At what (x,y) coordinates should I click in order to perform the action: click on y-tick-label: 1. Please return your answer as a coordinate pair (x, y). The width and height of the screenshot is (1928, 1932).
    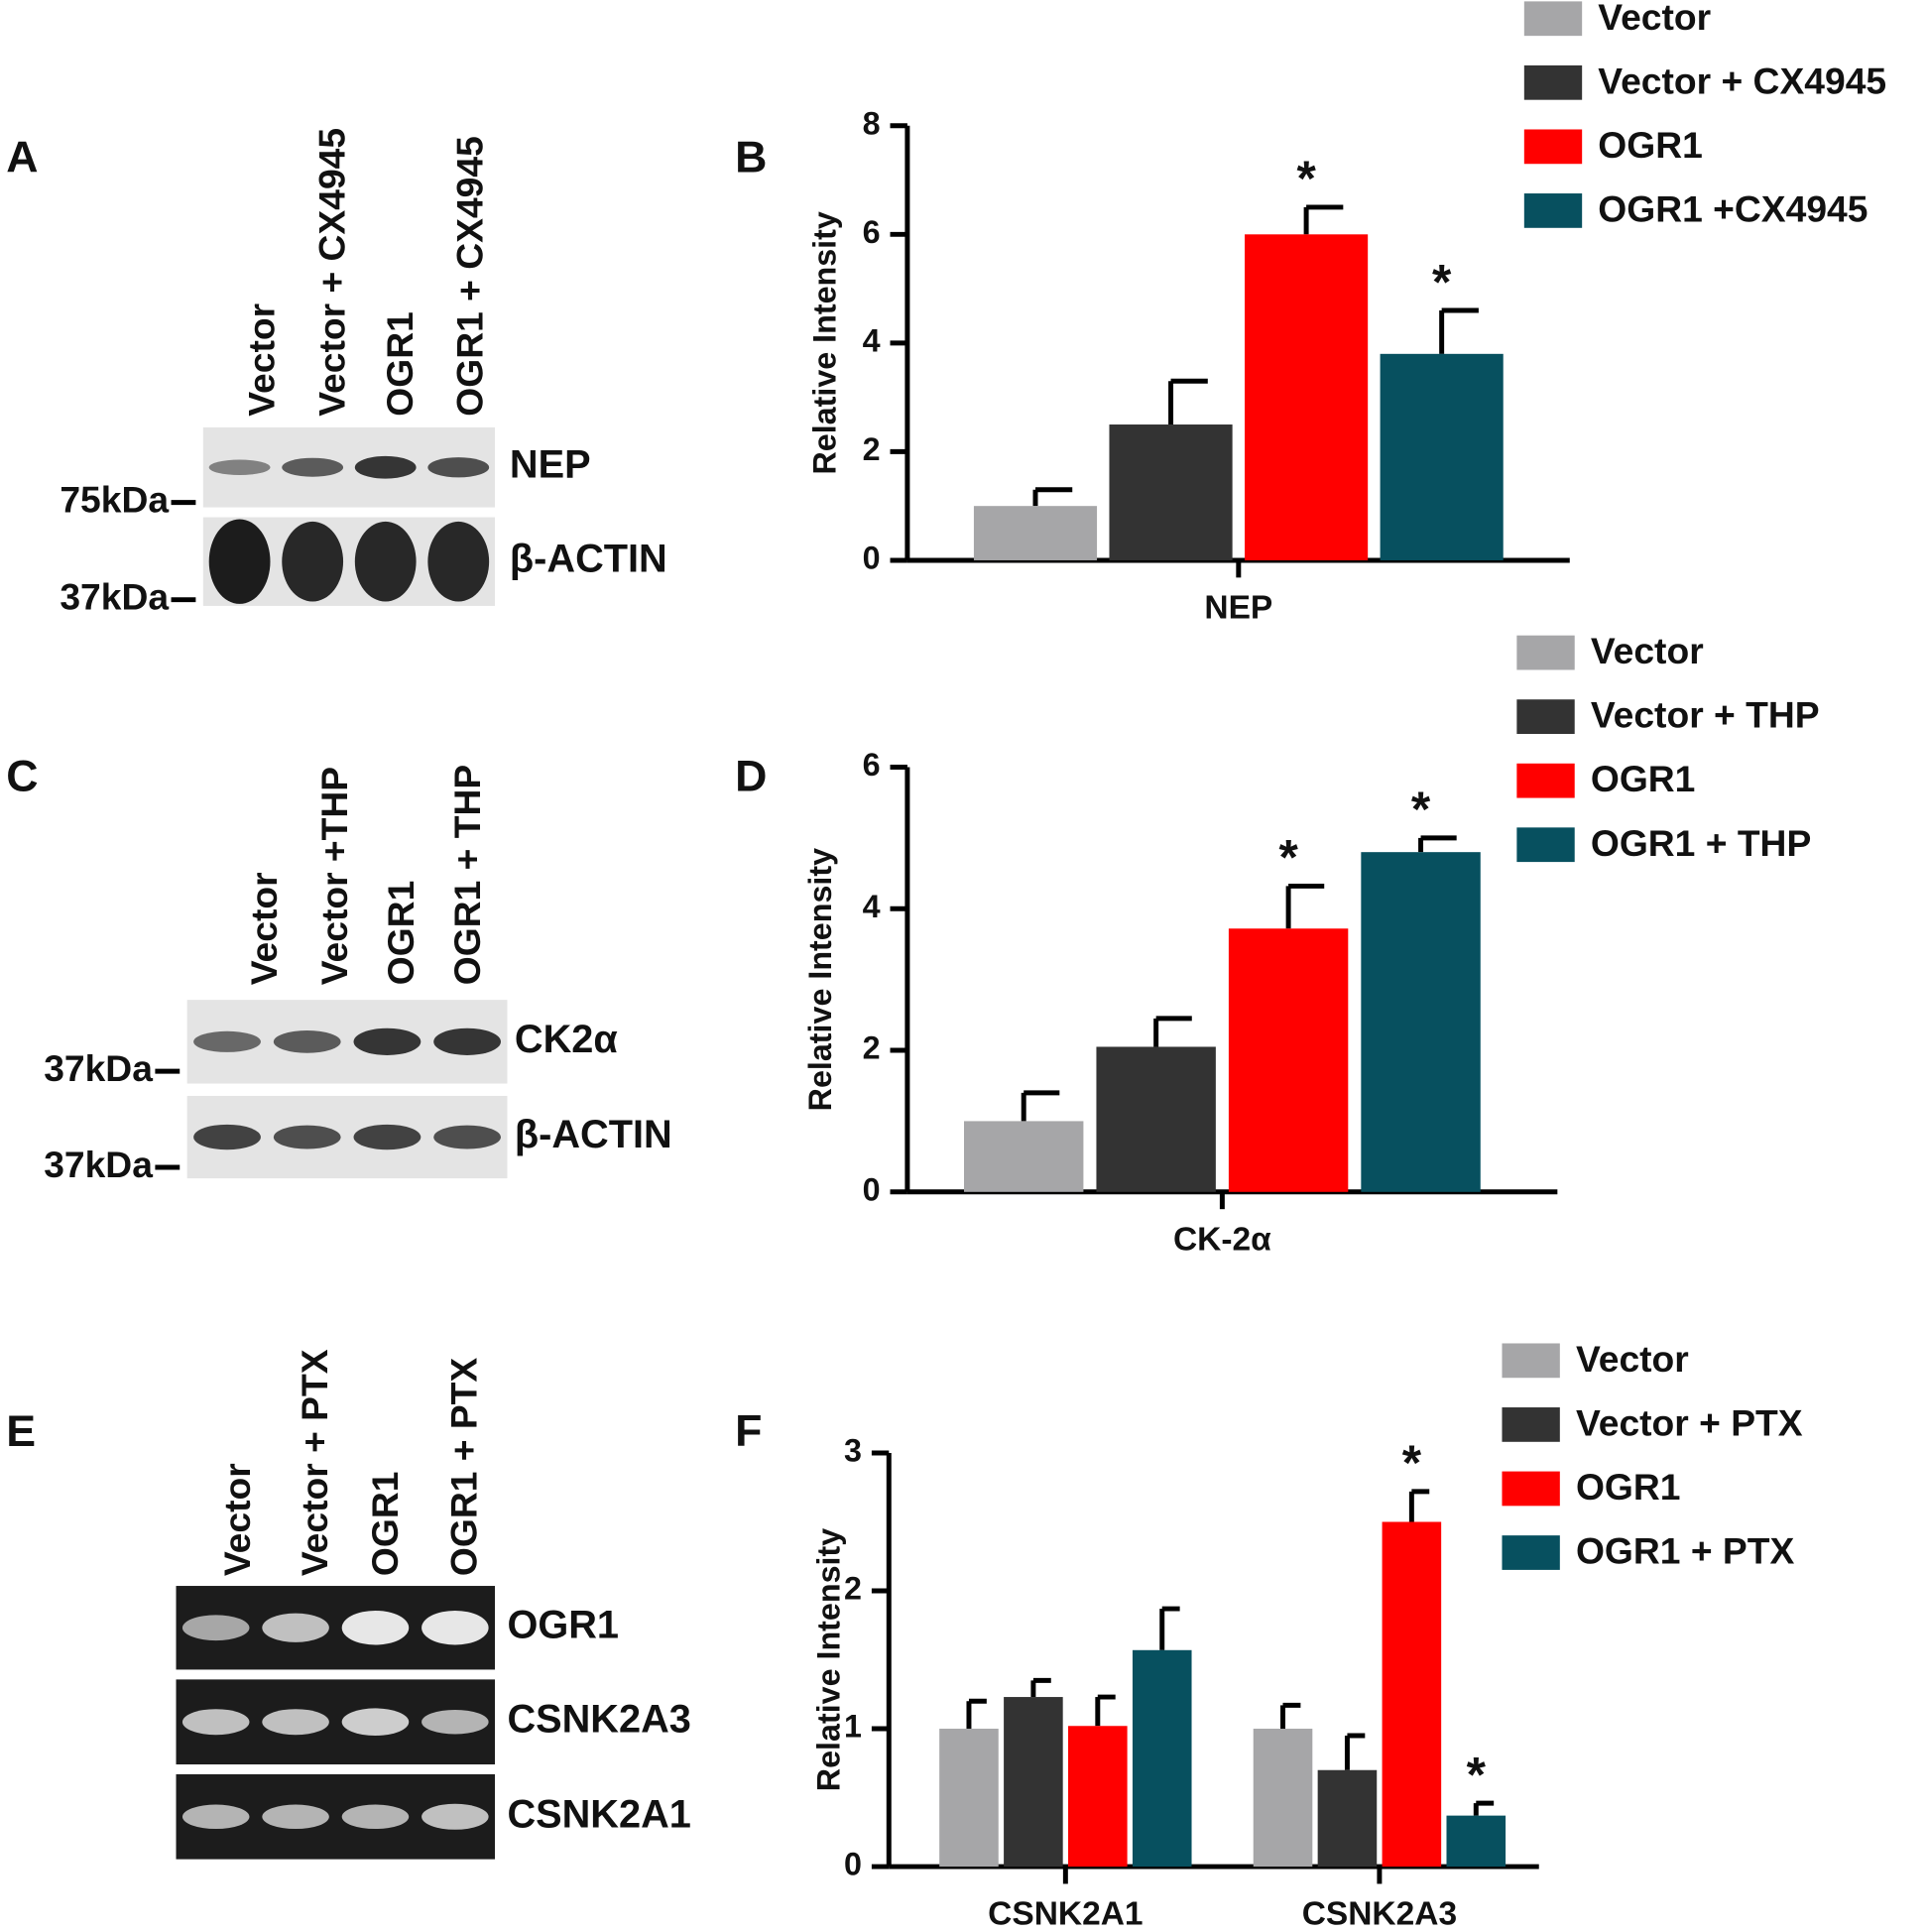
    Looking at the image, I should click on (853, 1727).